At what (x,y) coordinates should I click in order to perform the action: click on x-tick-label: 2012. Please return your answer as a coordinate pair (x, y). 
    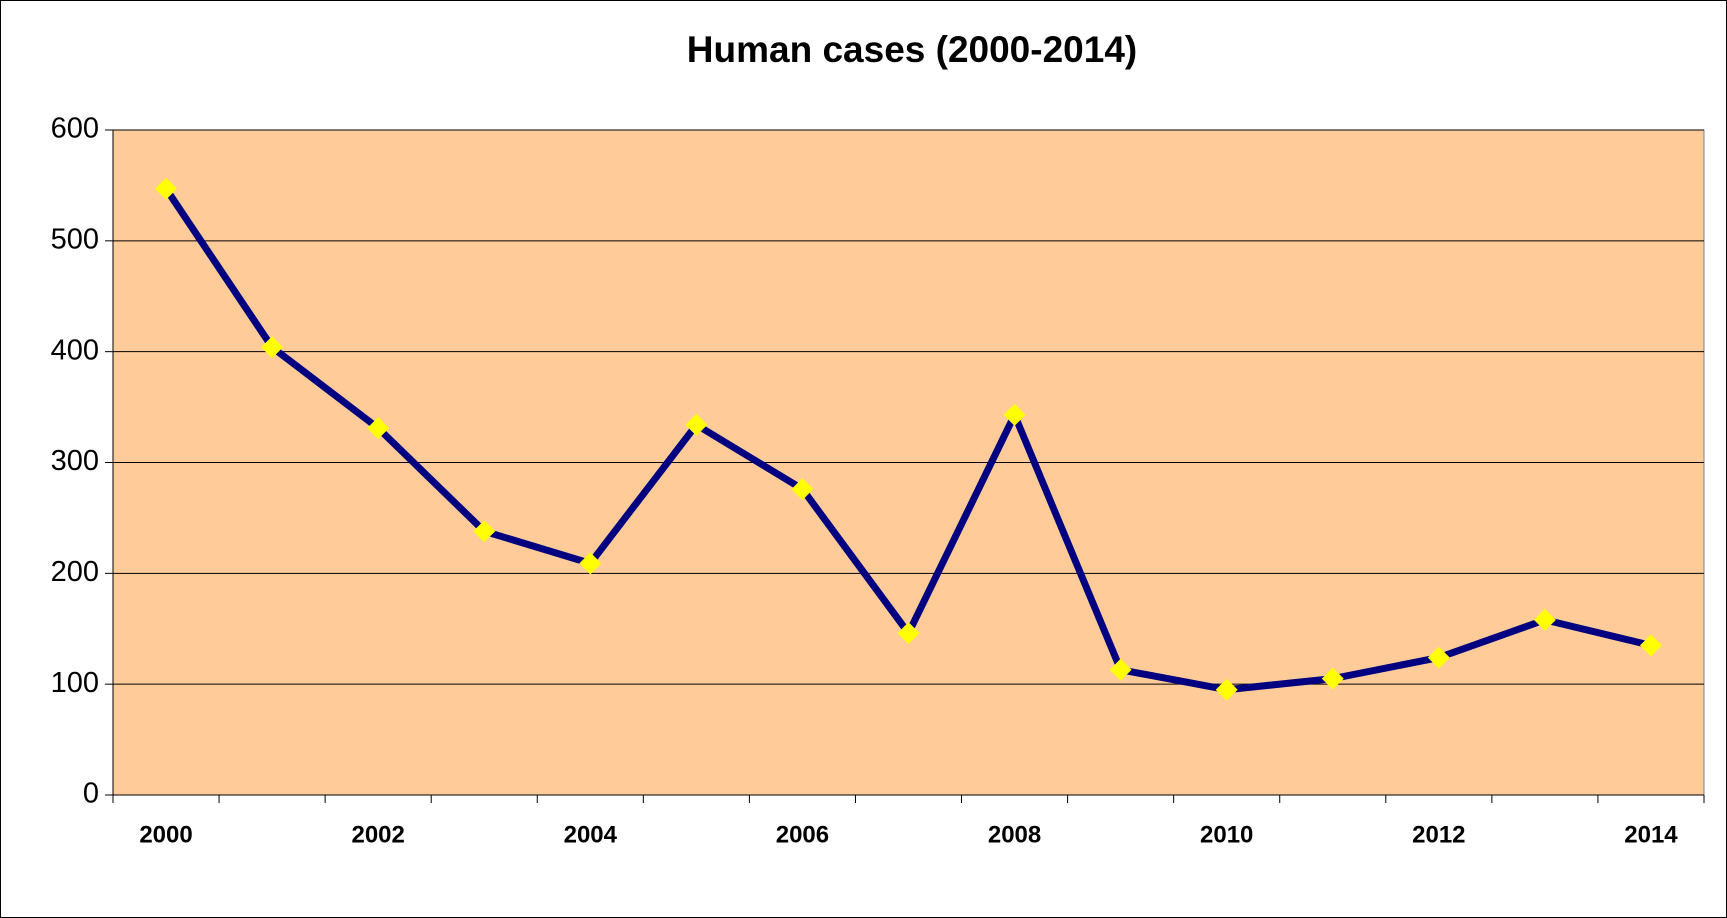
    Looking at the image, I should click on (1438, 834).